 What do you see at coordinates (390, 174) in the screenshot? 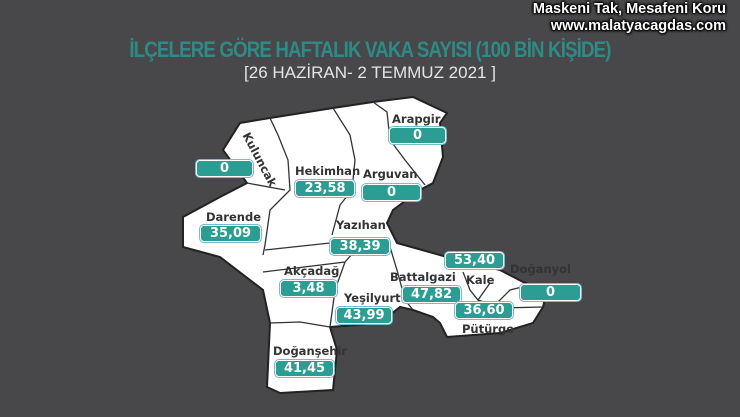
I see `district-label-arguvan: Arguvan` at bounding box center [390, 174].